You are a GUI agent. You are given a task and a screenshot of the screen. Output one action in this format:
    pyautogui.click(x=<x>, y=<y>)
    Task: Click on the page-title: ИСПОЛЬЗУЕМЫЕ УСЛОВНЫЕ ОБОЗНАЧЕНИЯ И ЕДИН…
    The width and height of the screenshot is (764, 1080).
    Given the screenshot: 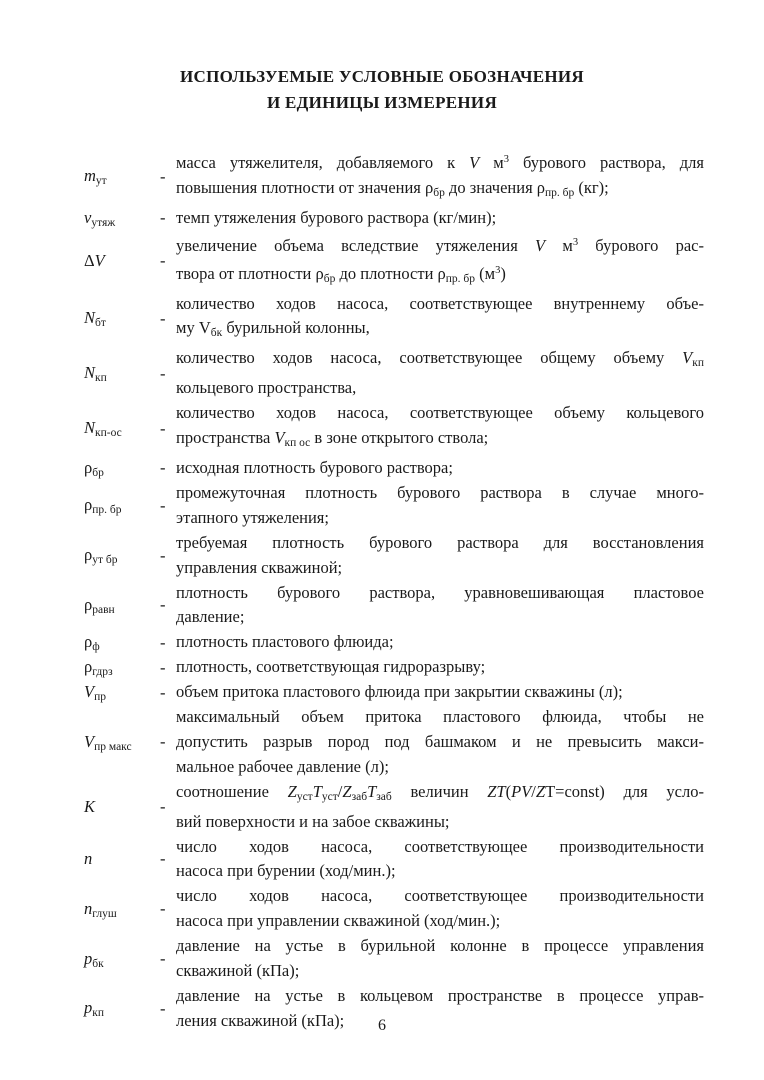 What is the action you would take?
    pyautogui.click(x=382, y=89)
    